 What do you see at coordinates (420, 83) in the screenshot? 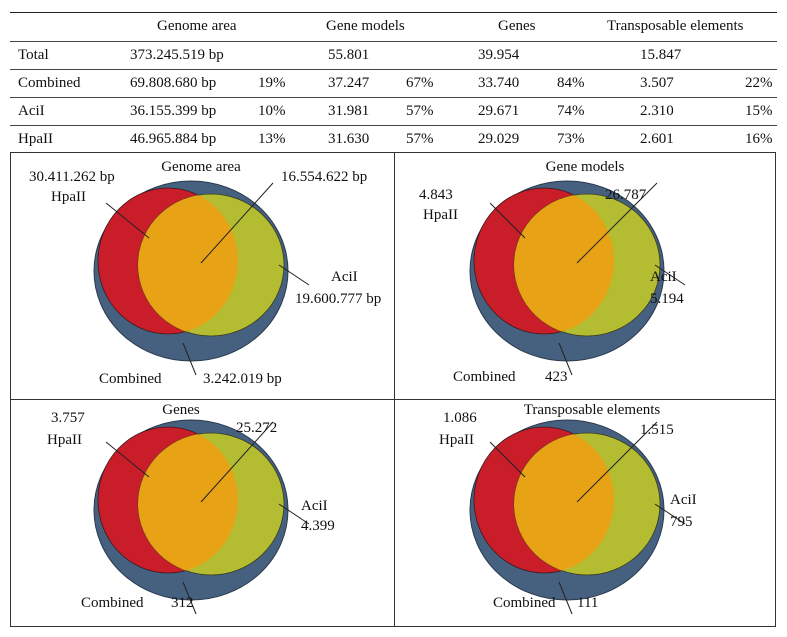
I see `cell-gene-models-pct: 67%` at bounding box center [420, 83].